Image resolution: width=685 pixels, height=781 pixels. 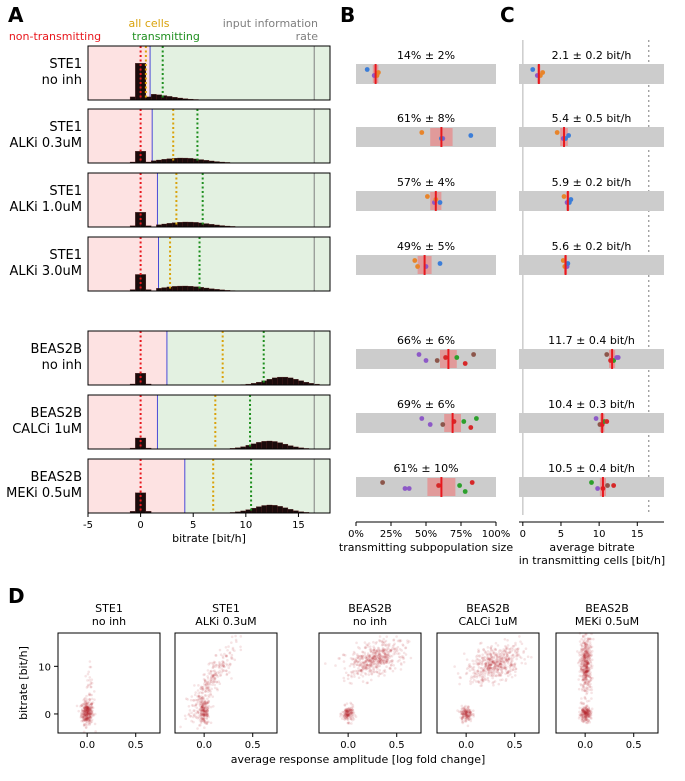 What do you see at coordinates (591, 547) in the screenshot?
I see `x-axis-label-line1: average bitrate` at bounding box center [591, 547].